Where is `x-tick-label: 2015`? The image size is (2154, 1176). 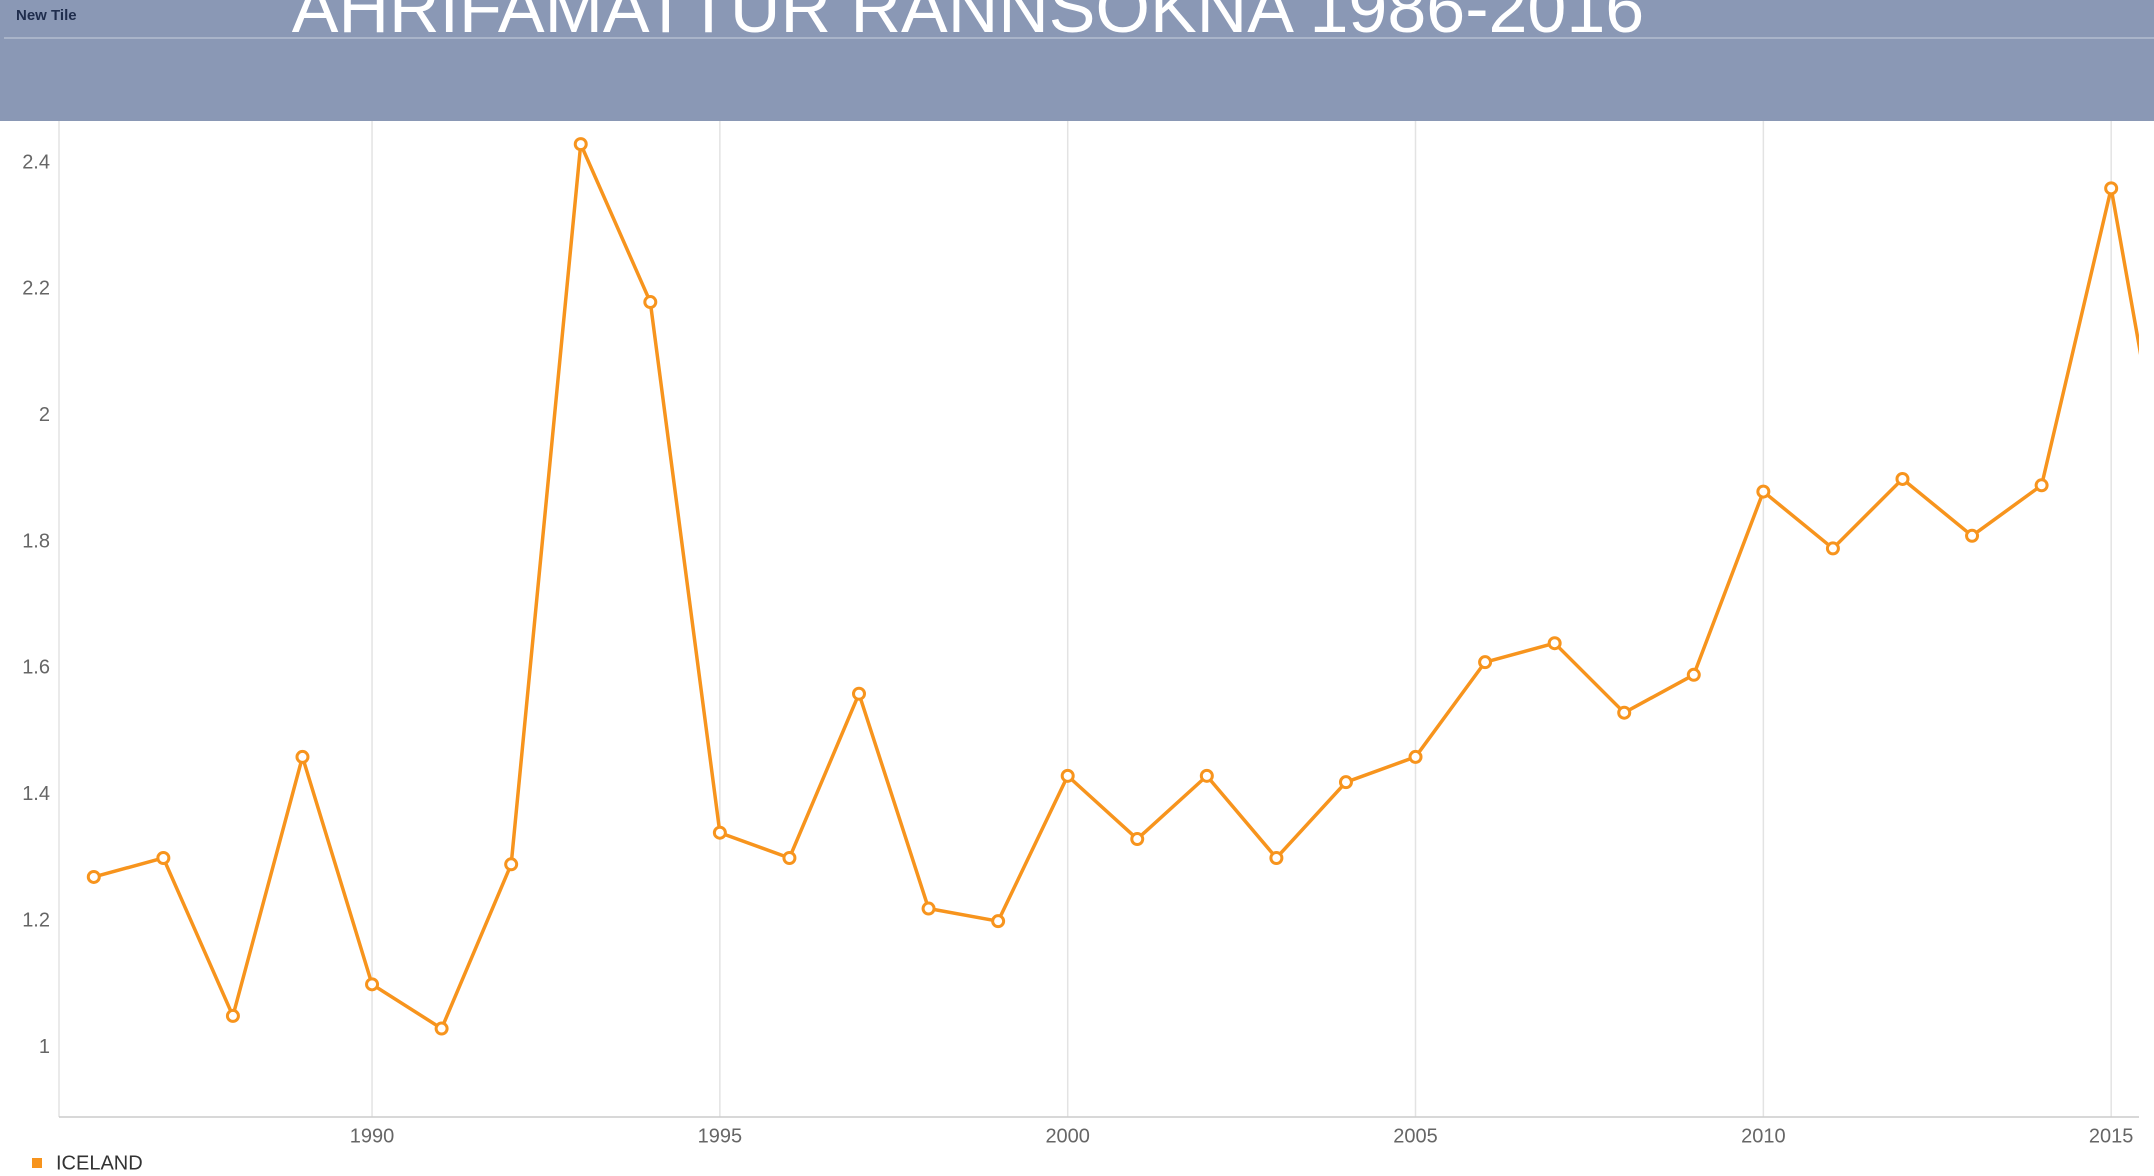 x-tick-label: 2015 is located at coordinates (2111, 1136).